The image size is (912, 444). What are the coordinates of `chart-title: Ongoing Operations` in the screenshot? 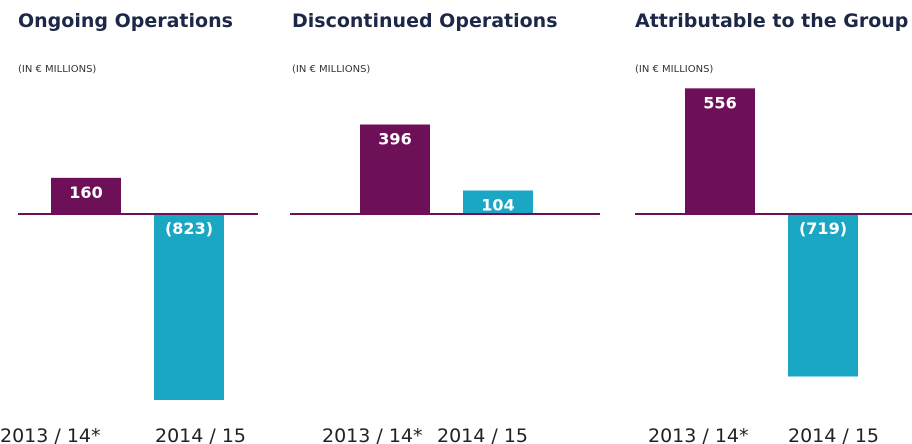 It's located at (125, 21).